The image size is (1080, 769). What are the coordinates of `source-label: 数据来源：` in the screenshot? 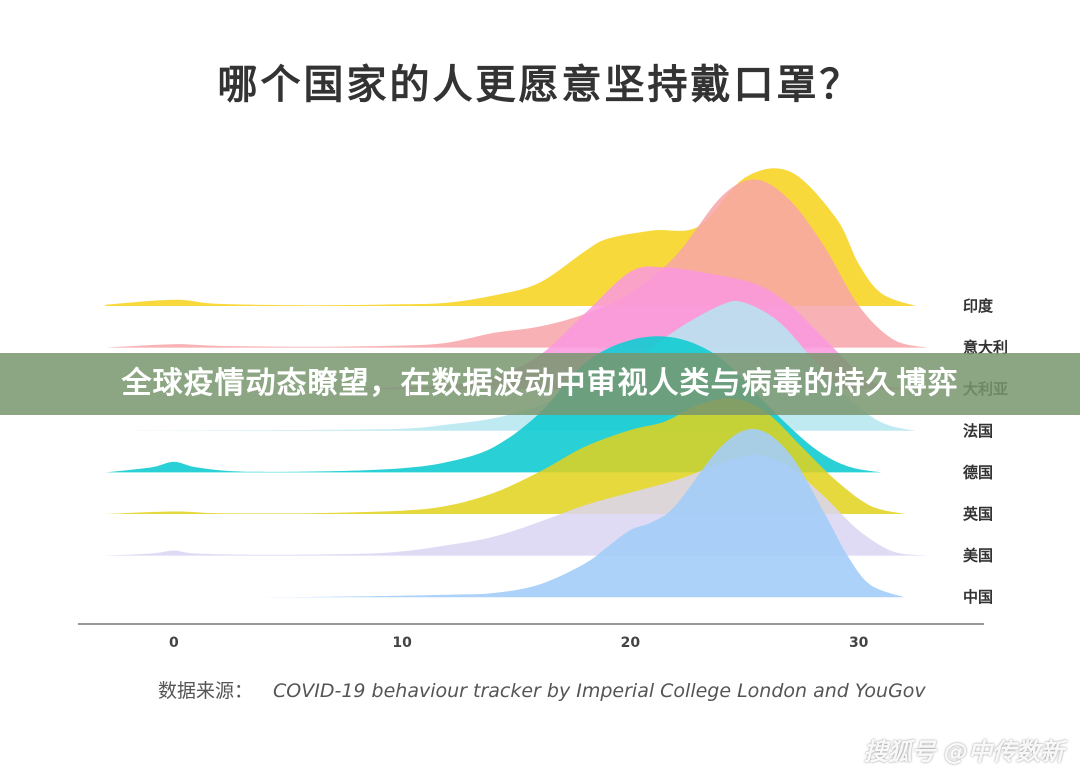 It's located at (206, 691).